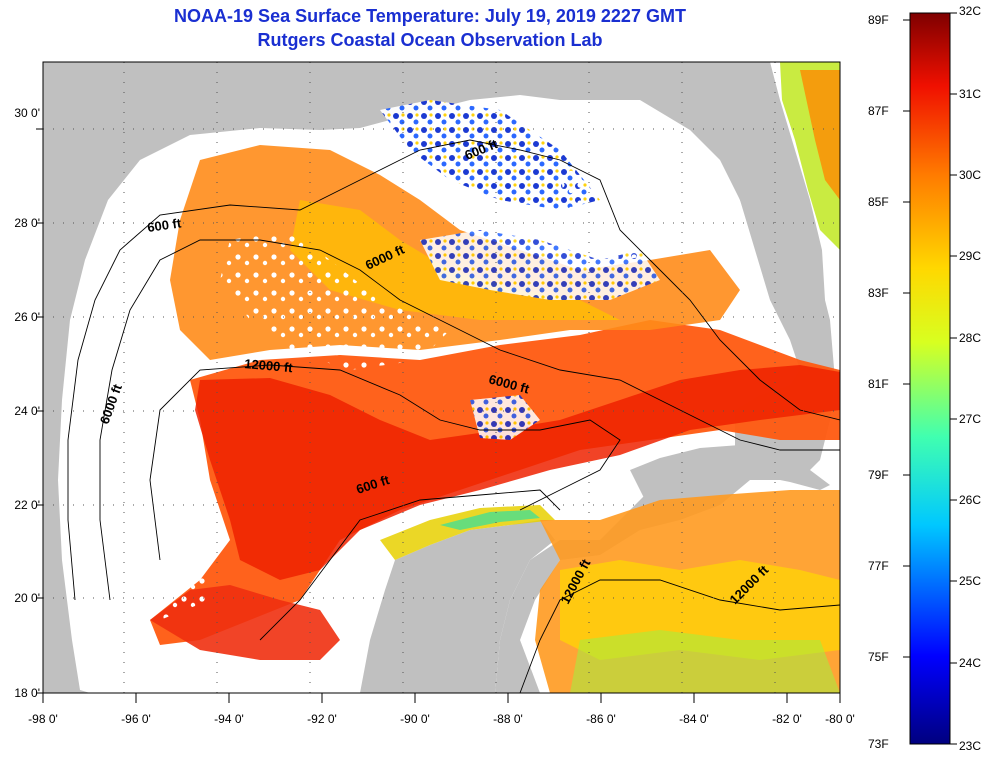 Image resolution: width=992 pixels, height=761 pixels. What do you see at coordinates (878, 202) in the screenshot?
I see `colorbar-f-label: 85F` at bounding box center [878, 202].